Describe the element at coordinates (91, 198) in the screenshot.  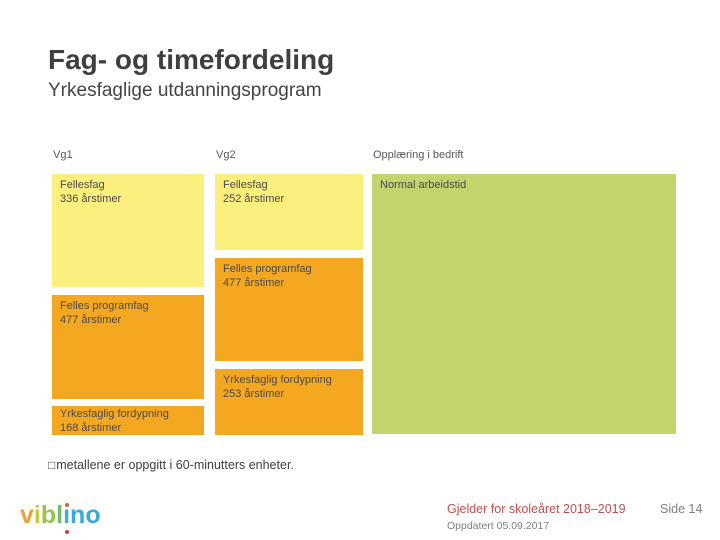
I see `block-hours: 336 årstimer` at that location.